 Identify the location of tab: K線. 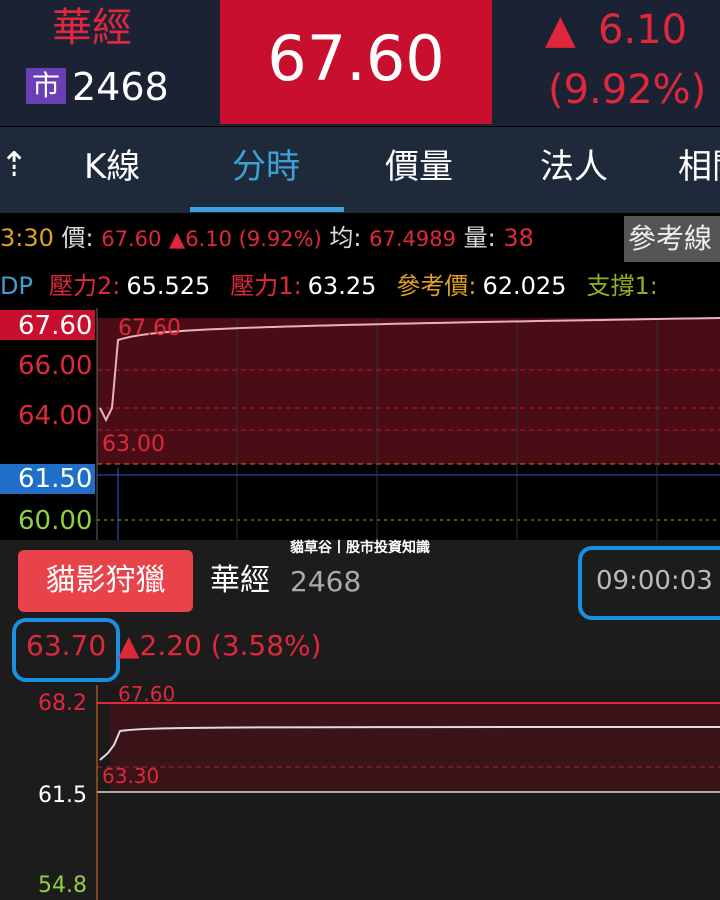
(112, 167).